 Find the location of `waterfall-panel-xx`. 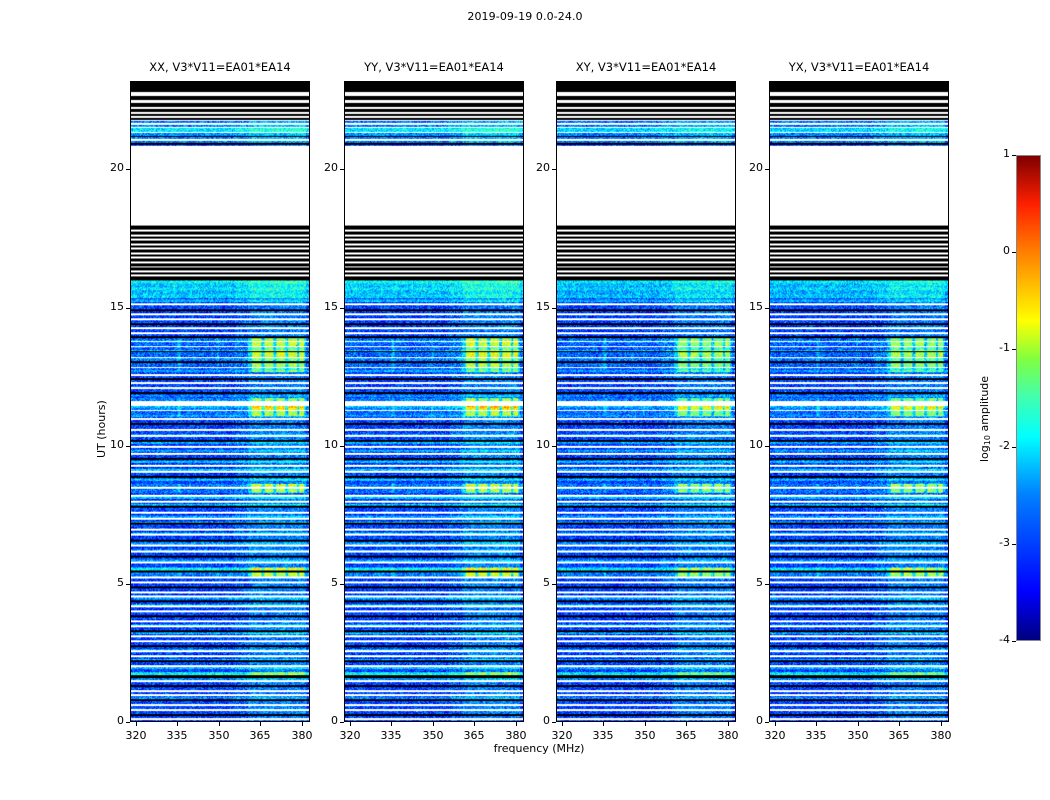

waterfall-panel-xx is located at coordinates (220, 401).